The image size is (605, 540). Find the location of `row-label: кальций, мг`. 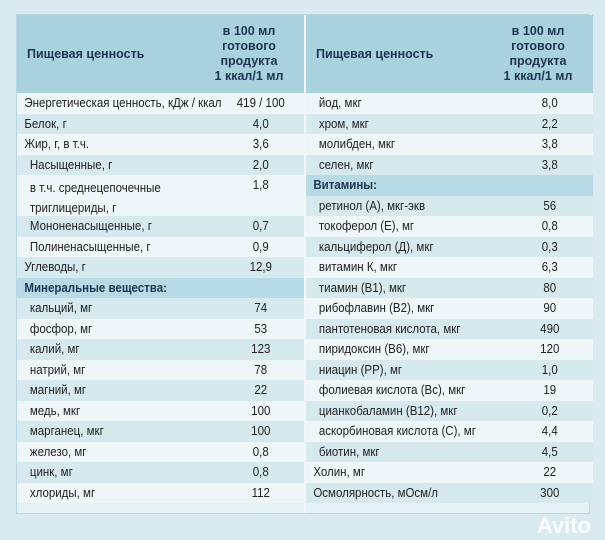

row-label: кальций, мг is located at coordinates (61, 308).